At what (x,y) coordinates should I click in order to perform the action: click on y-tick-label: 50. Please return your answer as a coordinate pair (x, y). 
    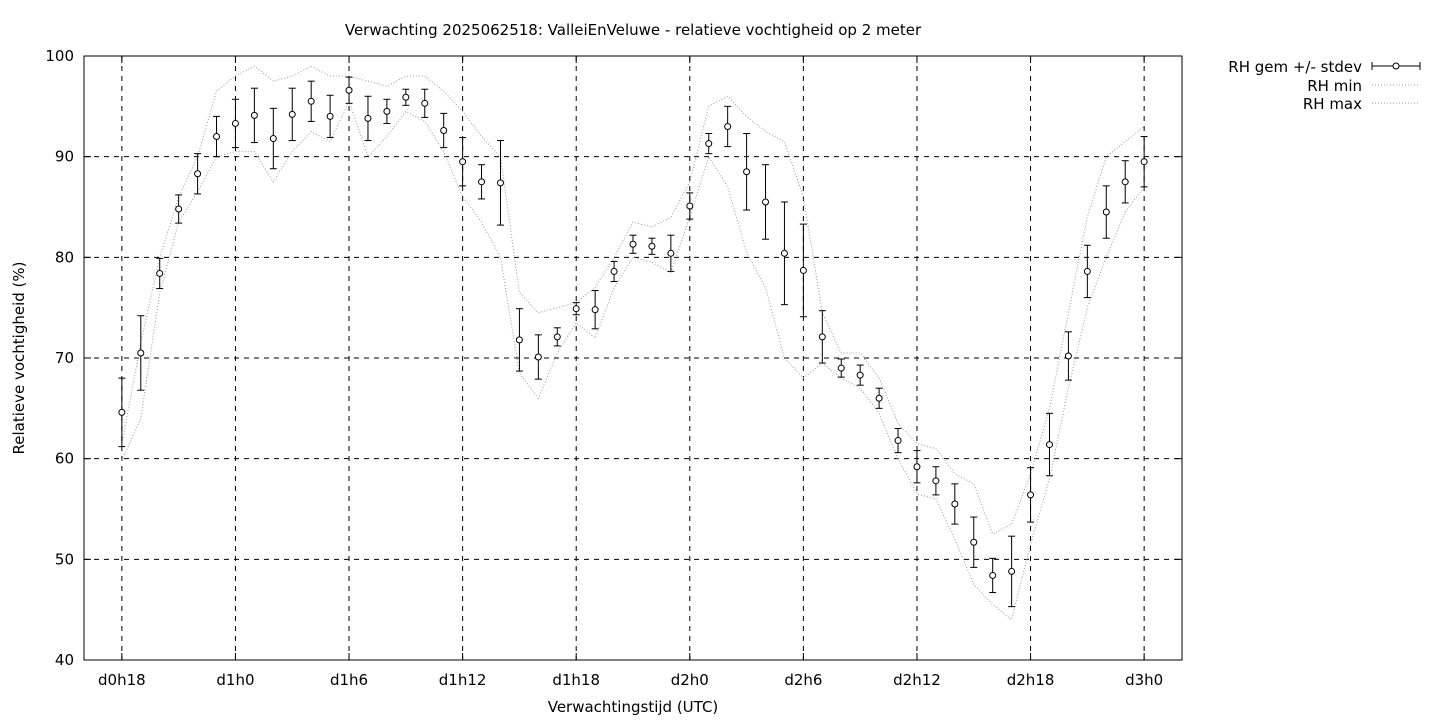
    Looking at the image, I should click on (64, 559).